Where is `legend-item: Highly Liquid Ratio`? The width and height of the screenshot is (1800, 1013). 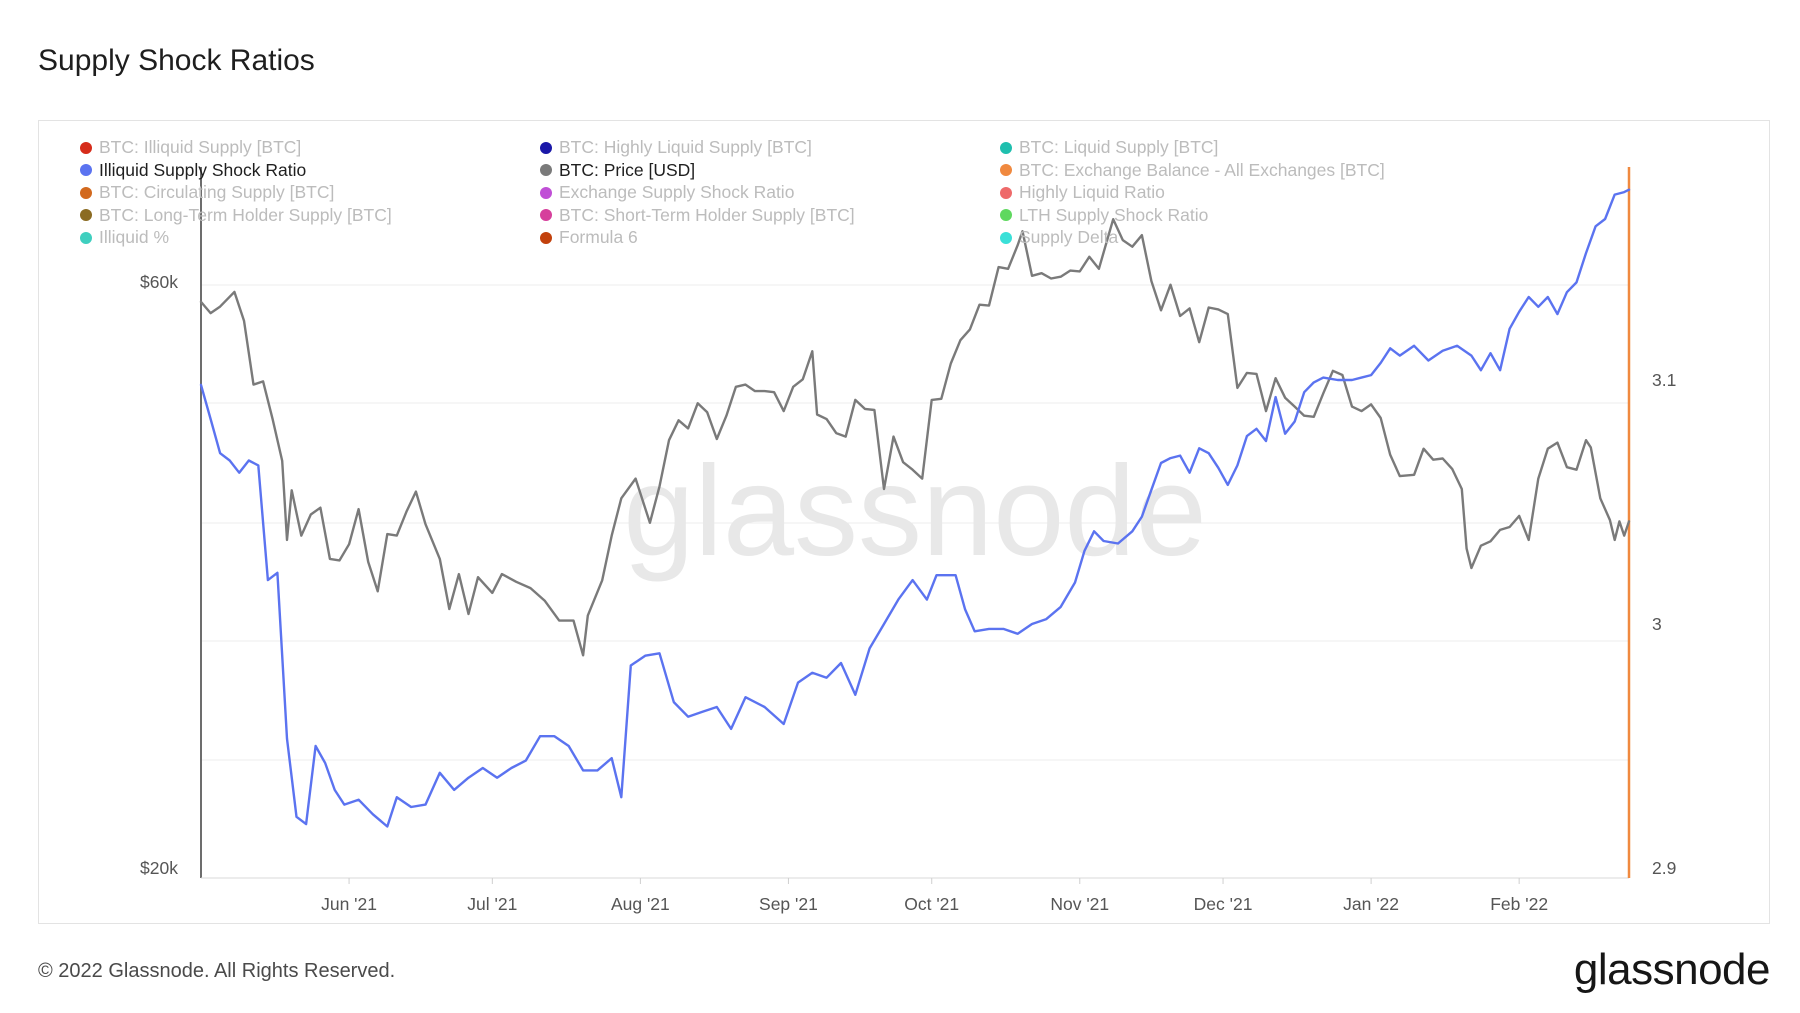 legend-item: Highly Liquid Ratio is located at coordinates (1082, 192).